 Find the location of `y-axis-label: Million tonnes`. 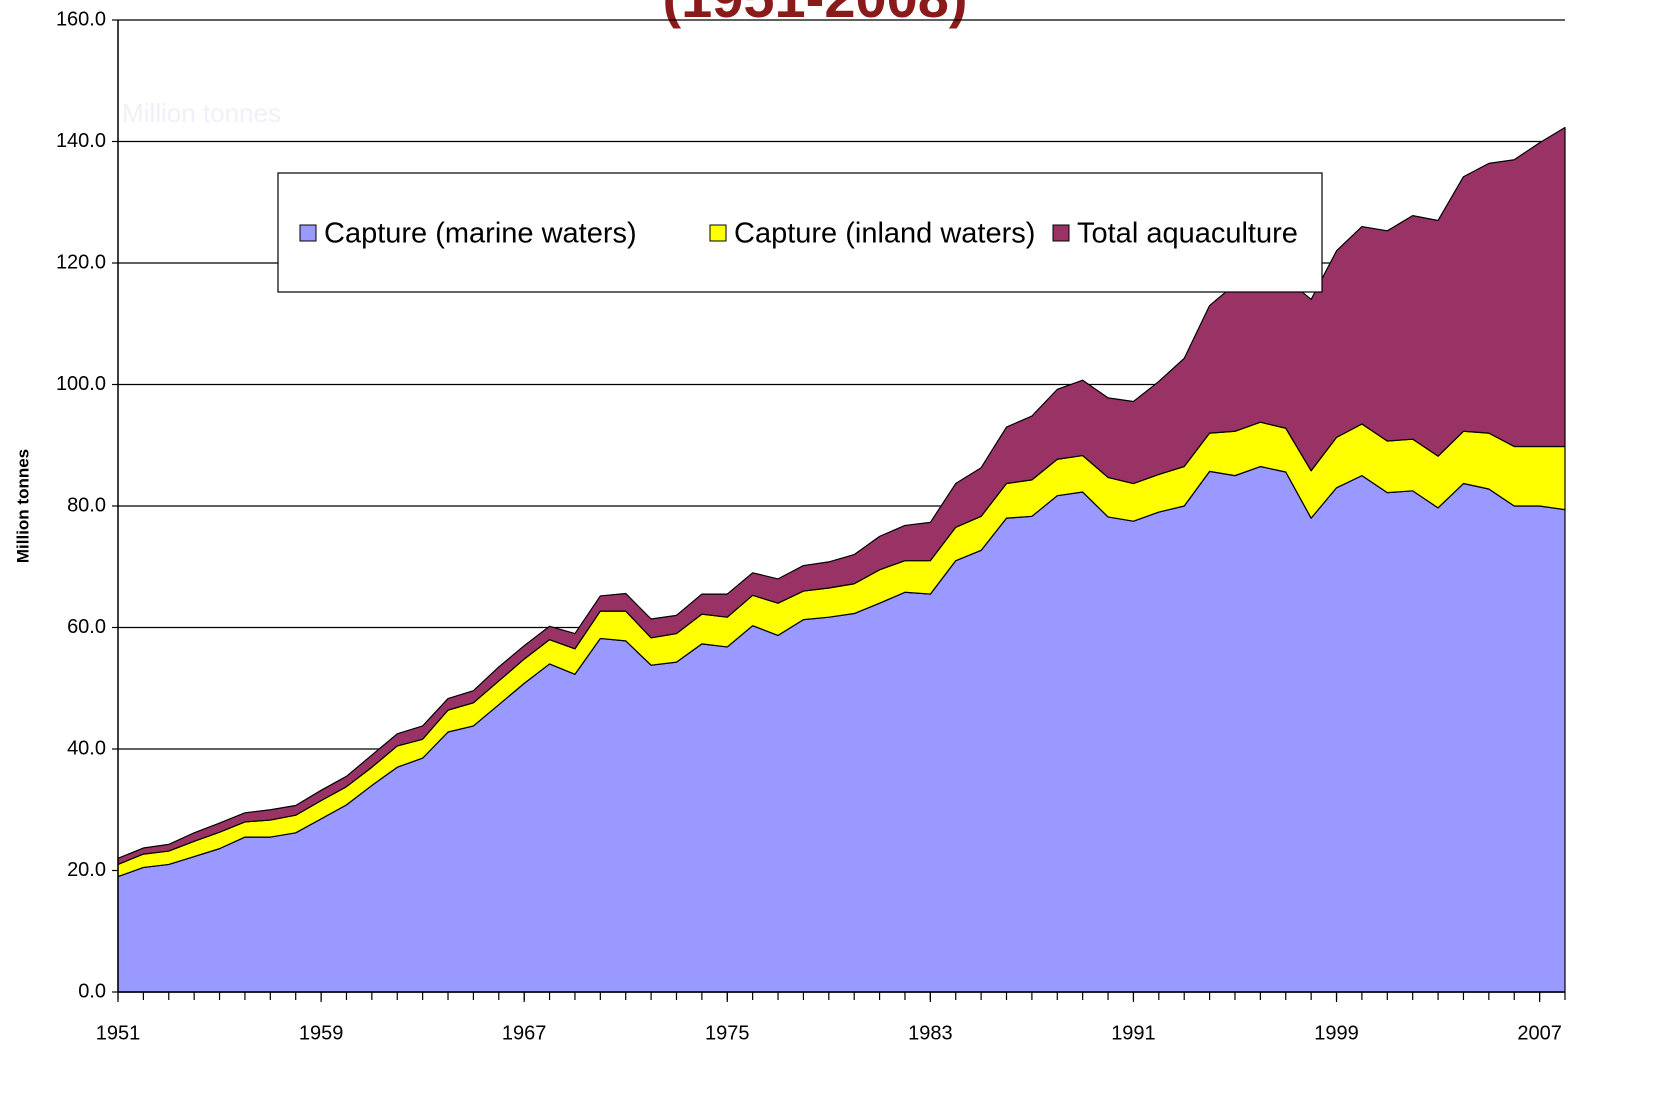

y-axis-label: Million tonnes is located at coordinates (22, 506).